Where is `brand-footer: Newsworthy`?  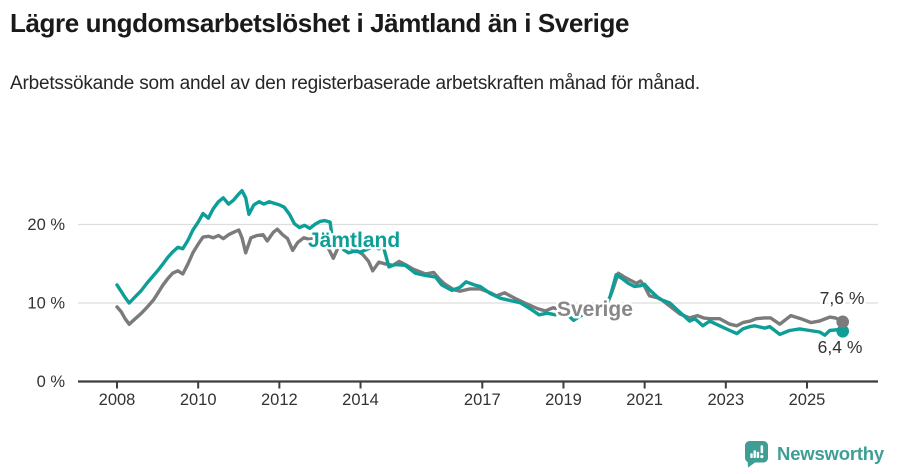 brand-footer: Newsworthy is located at coordinates (814, 454).